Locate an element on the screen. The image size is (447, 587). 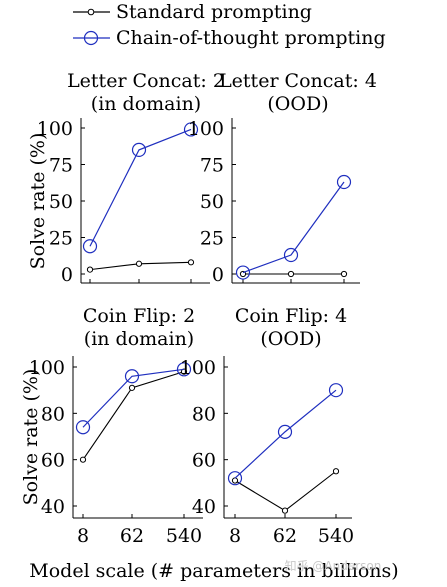
watermark: 知乎 @Anderson is located at coordinates (333, 566).